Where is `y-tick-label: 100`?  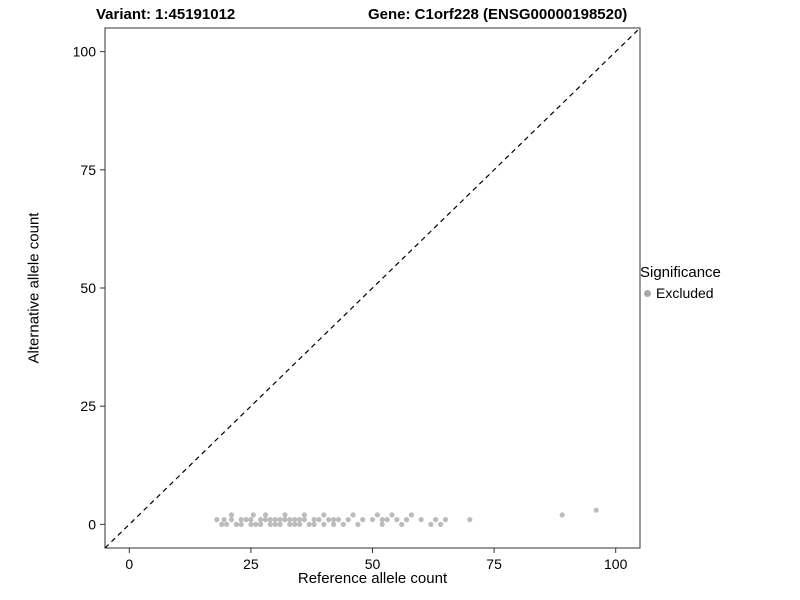 y-tick-label: 100 is located at coordinates (85, 52).